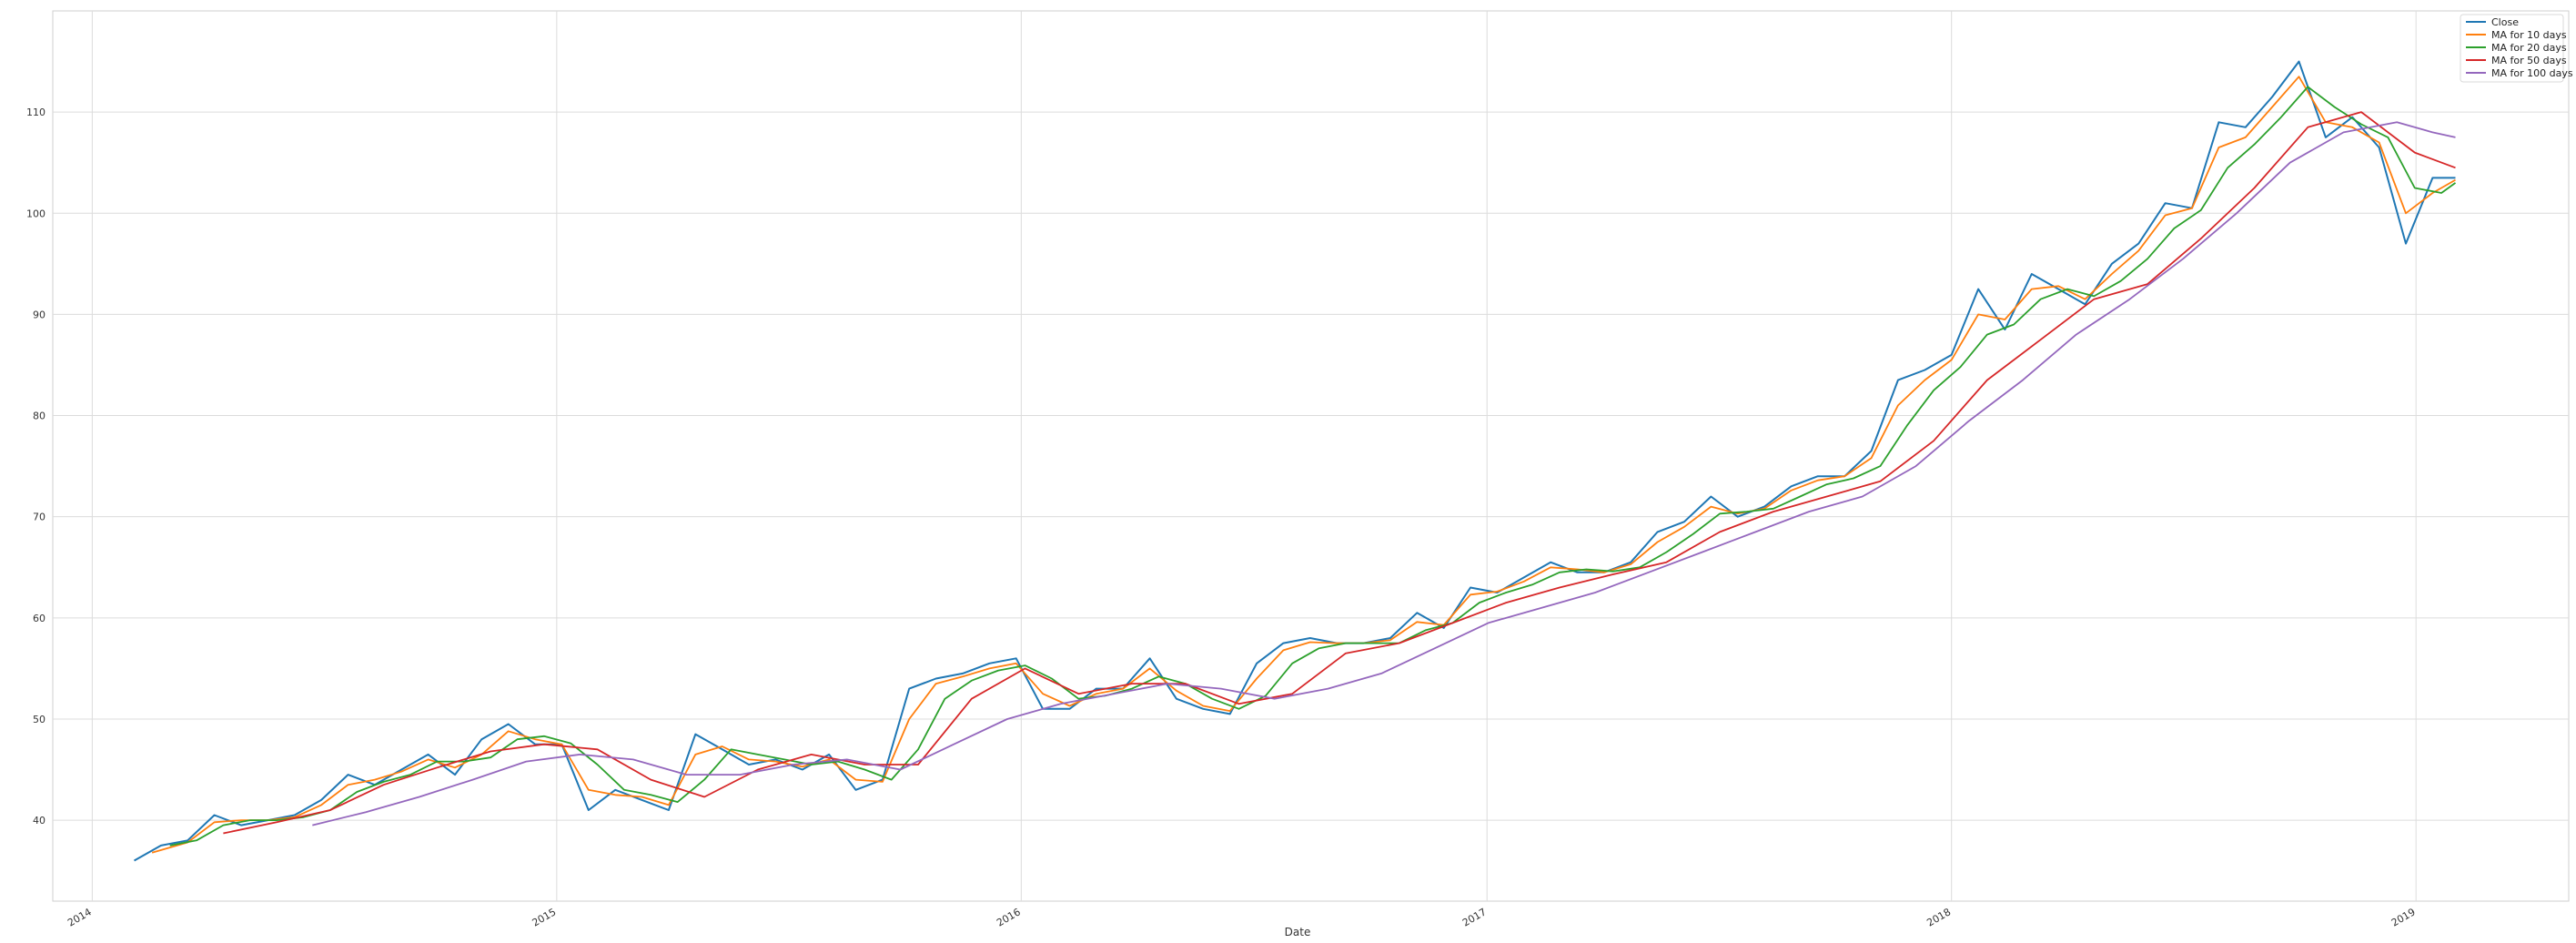  I want to click on legend-label: MA for 50 days, so click(2529, 60).